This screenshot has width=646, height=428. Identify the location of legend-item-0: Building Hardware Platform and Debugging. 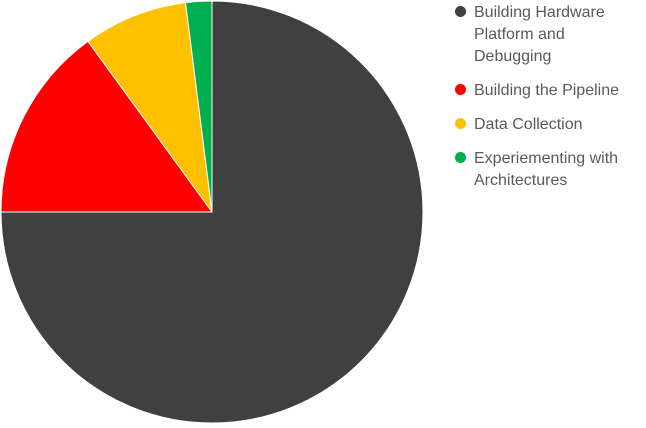
(547, 35).